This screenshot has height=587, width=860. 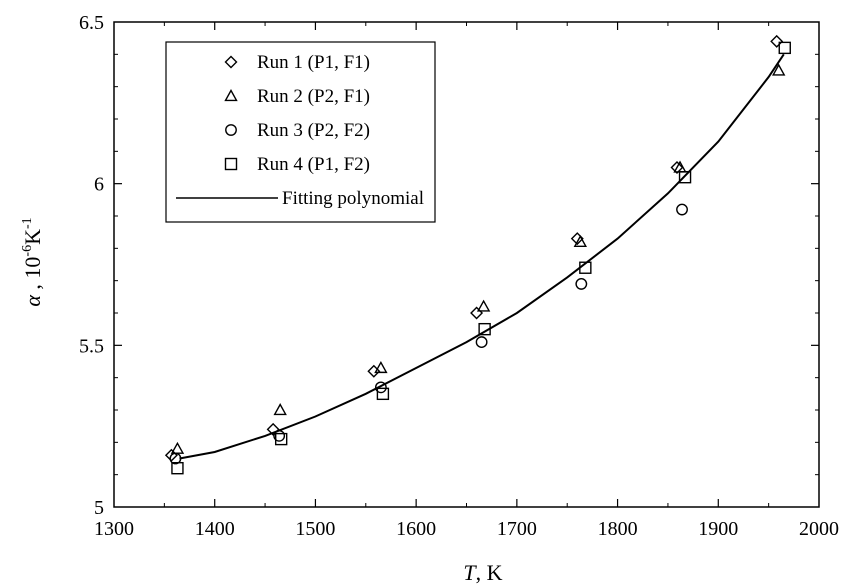 I want to click on legend-marker-circle, so click(x=231, y=130).